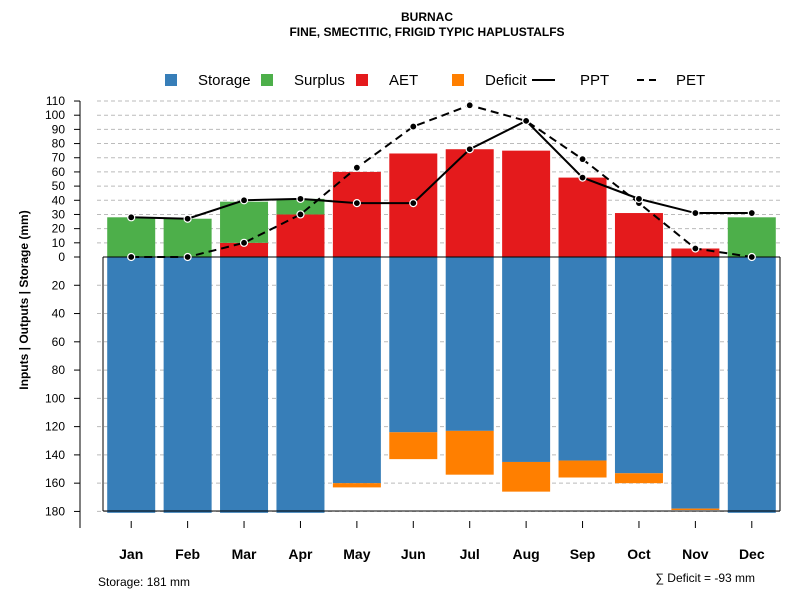 The height and width of the screenshot is (600, 800). I want to click on x-tick-label: Jun, so click(413, 554).